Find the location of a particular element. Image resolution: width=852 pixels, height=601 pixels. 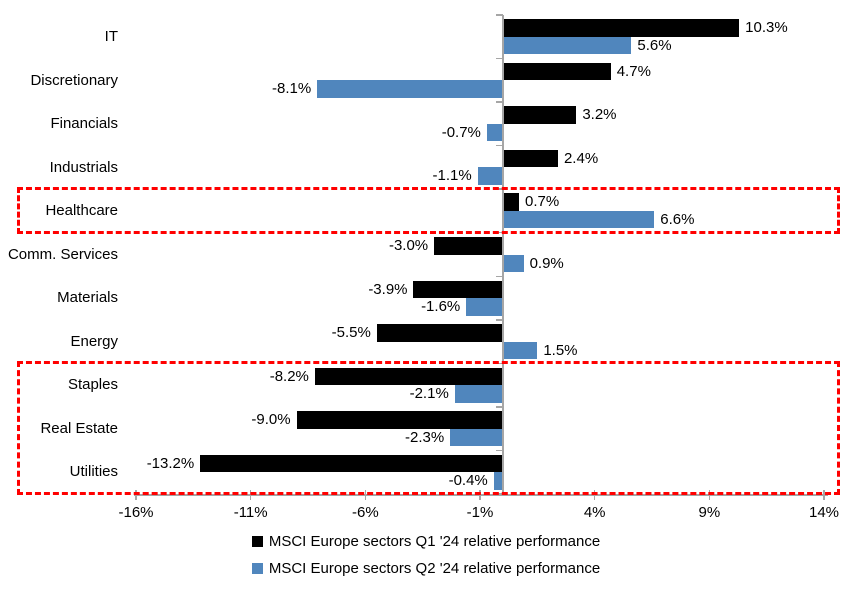

bar-q1-healthcare is located at coordinates (510, 202).